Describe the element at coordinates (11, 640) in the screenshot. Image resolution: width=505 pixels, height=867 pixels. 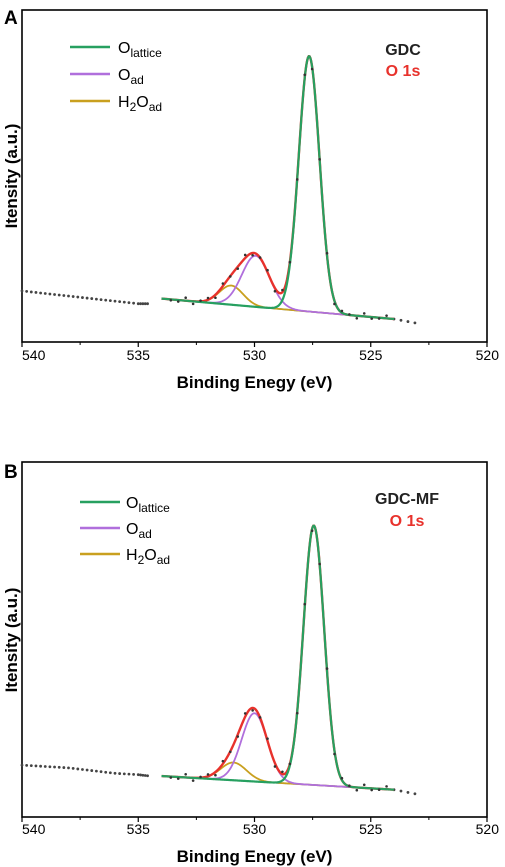
I see `y-axis-title: Itensity (a.u.)` at that location.